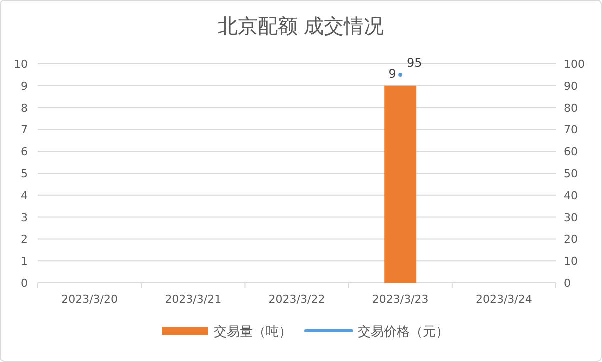 This screenshot has height=362, width=602. Describe the element at coordinates (571, 86) in the screenshot. I see `y2-tick-label: 90` at that location.